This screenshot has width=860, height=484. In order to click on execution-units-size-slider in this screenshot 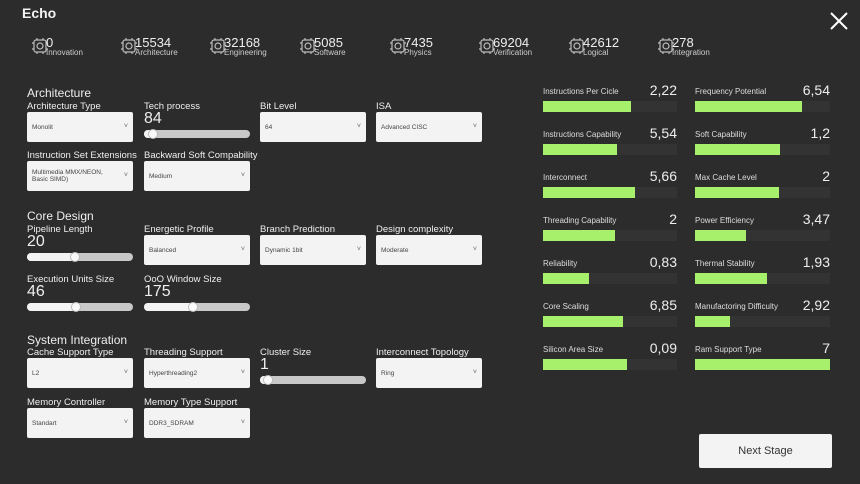, I will do `click(80, 307)`.